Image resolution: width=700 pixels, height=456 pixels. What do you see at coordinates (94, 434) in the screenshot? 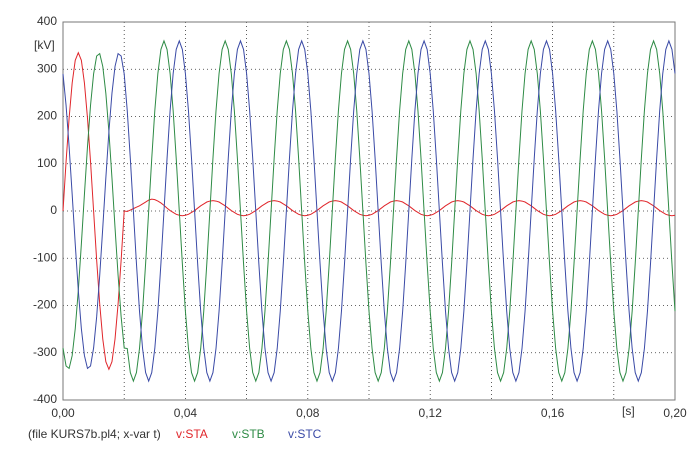
I see `legend-prefix: (file KURS7b.pl4; x-var t)` at bounding box center [94, 434].